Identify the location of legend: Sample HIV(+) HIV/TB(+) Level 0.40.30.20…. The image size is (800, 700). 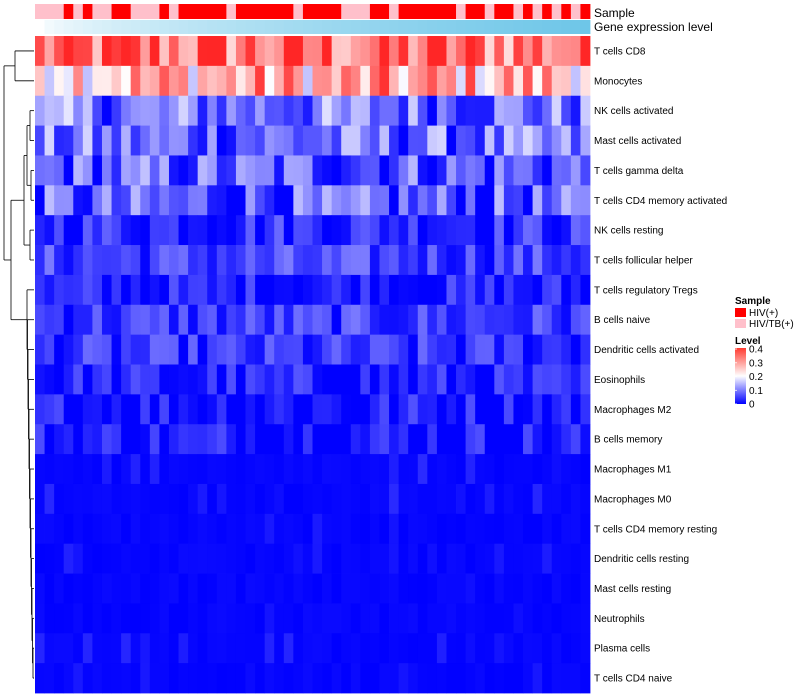
(764, 353).